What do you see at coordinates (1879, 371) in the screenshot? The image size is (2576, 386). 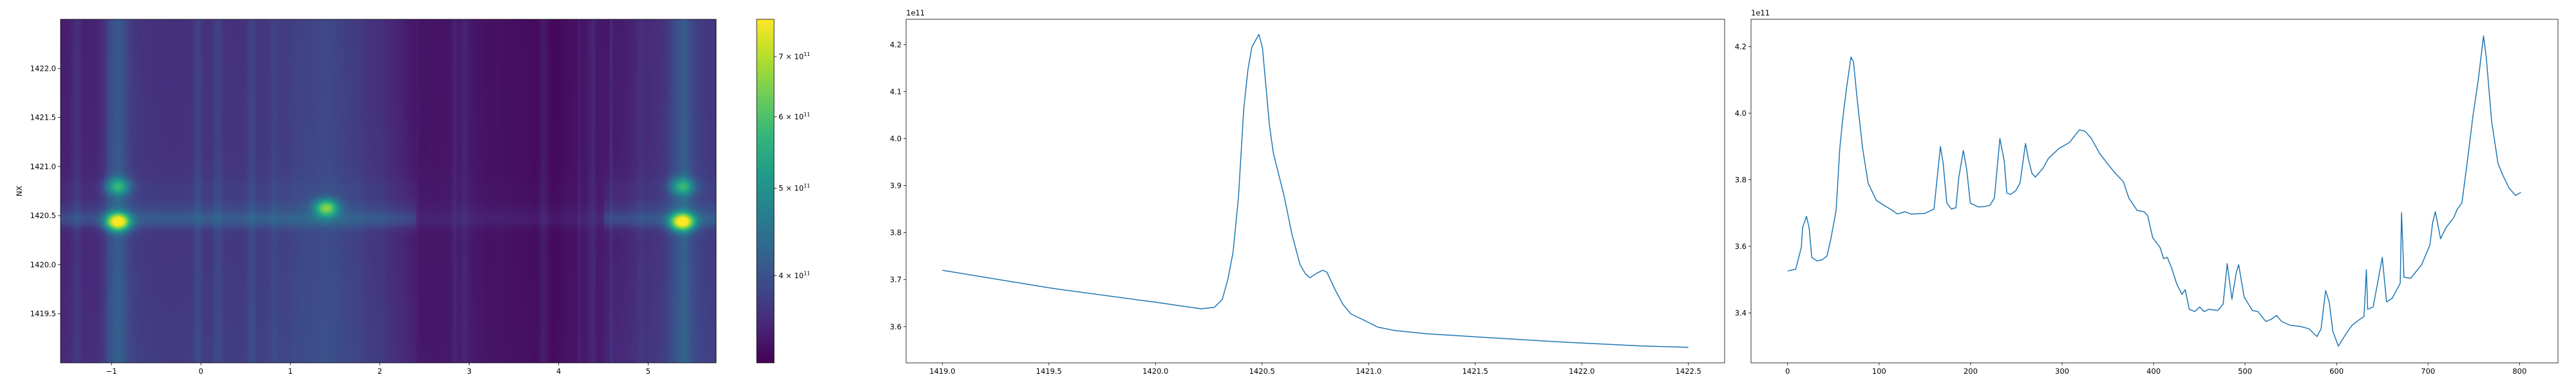 I see `x-tick-label: 100` at bounding box center [1879, 371].